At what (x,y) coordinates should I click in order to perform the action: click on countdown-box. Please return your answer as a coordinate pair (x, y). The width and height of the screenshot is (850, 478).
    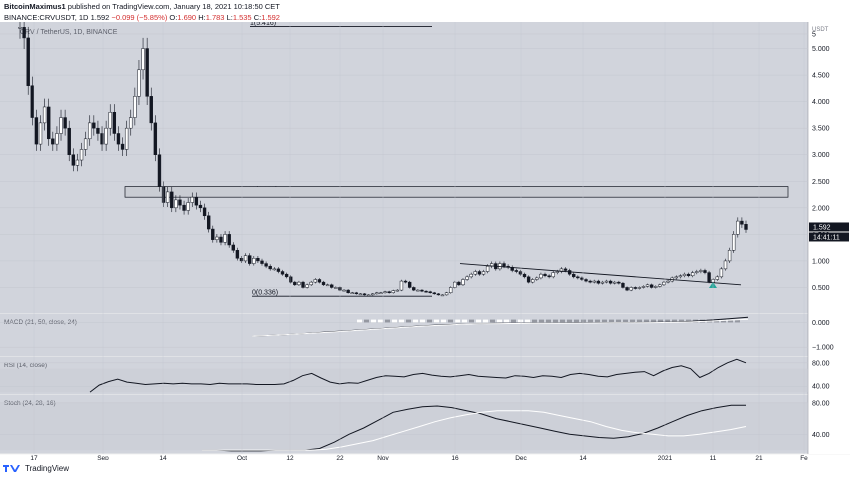
    Looking at the image, I should click on (829, 237).